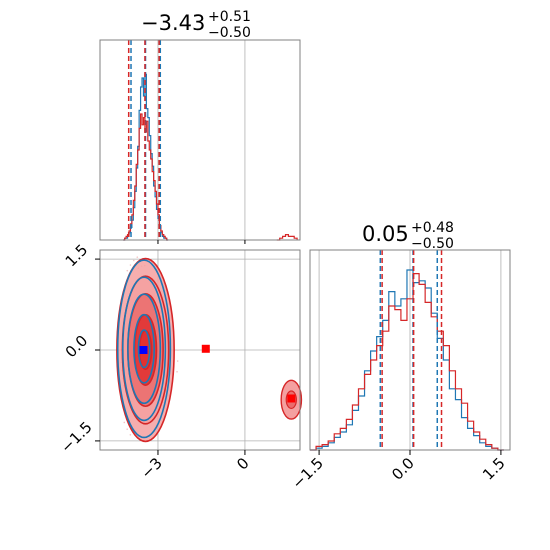 The image size is (550, 550). I want to click on title-param-2-plus: +0.48, so click(432, 228).